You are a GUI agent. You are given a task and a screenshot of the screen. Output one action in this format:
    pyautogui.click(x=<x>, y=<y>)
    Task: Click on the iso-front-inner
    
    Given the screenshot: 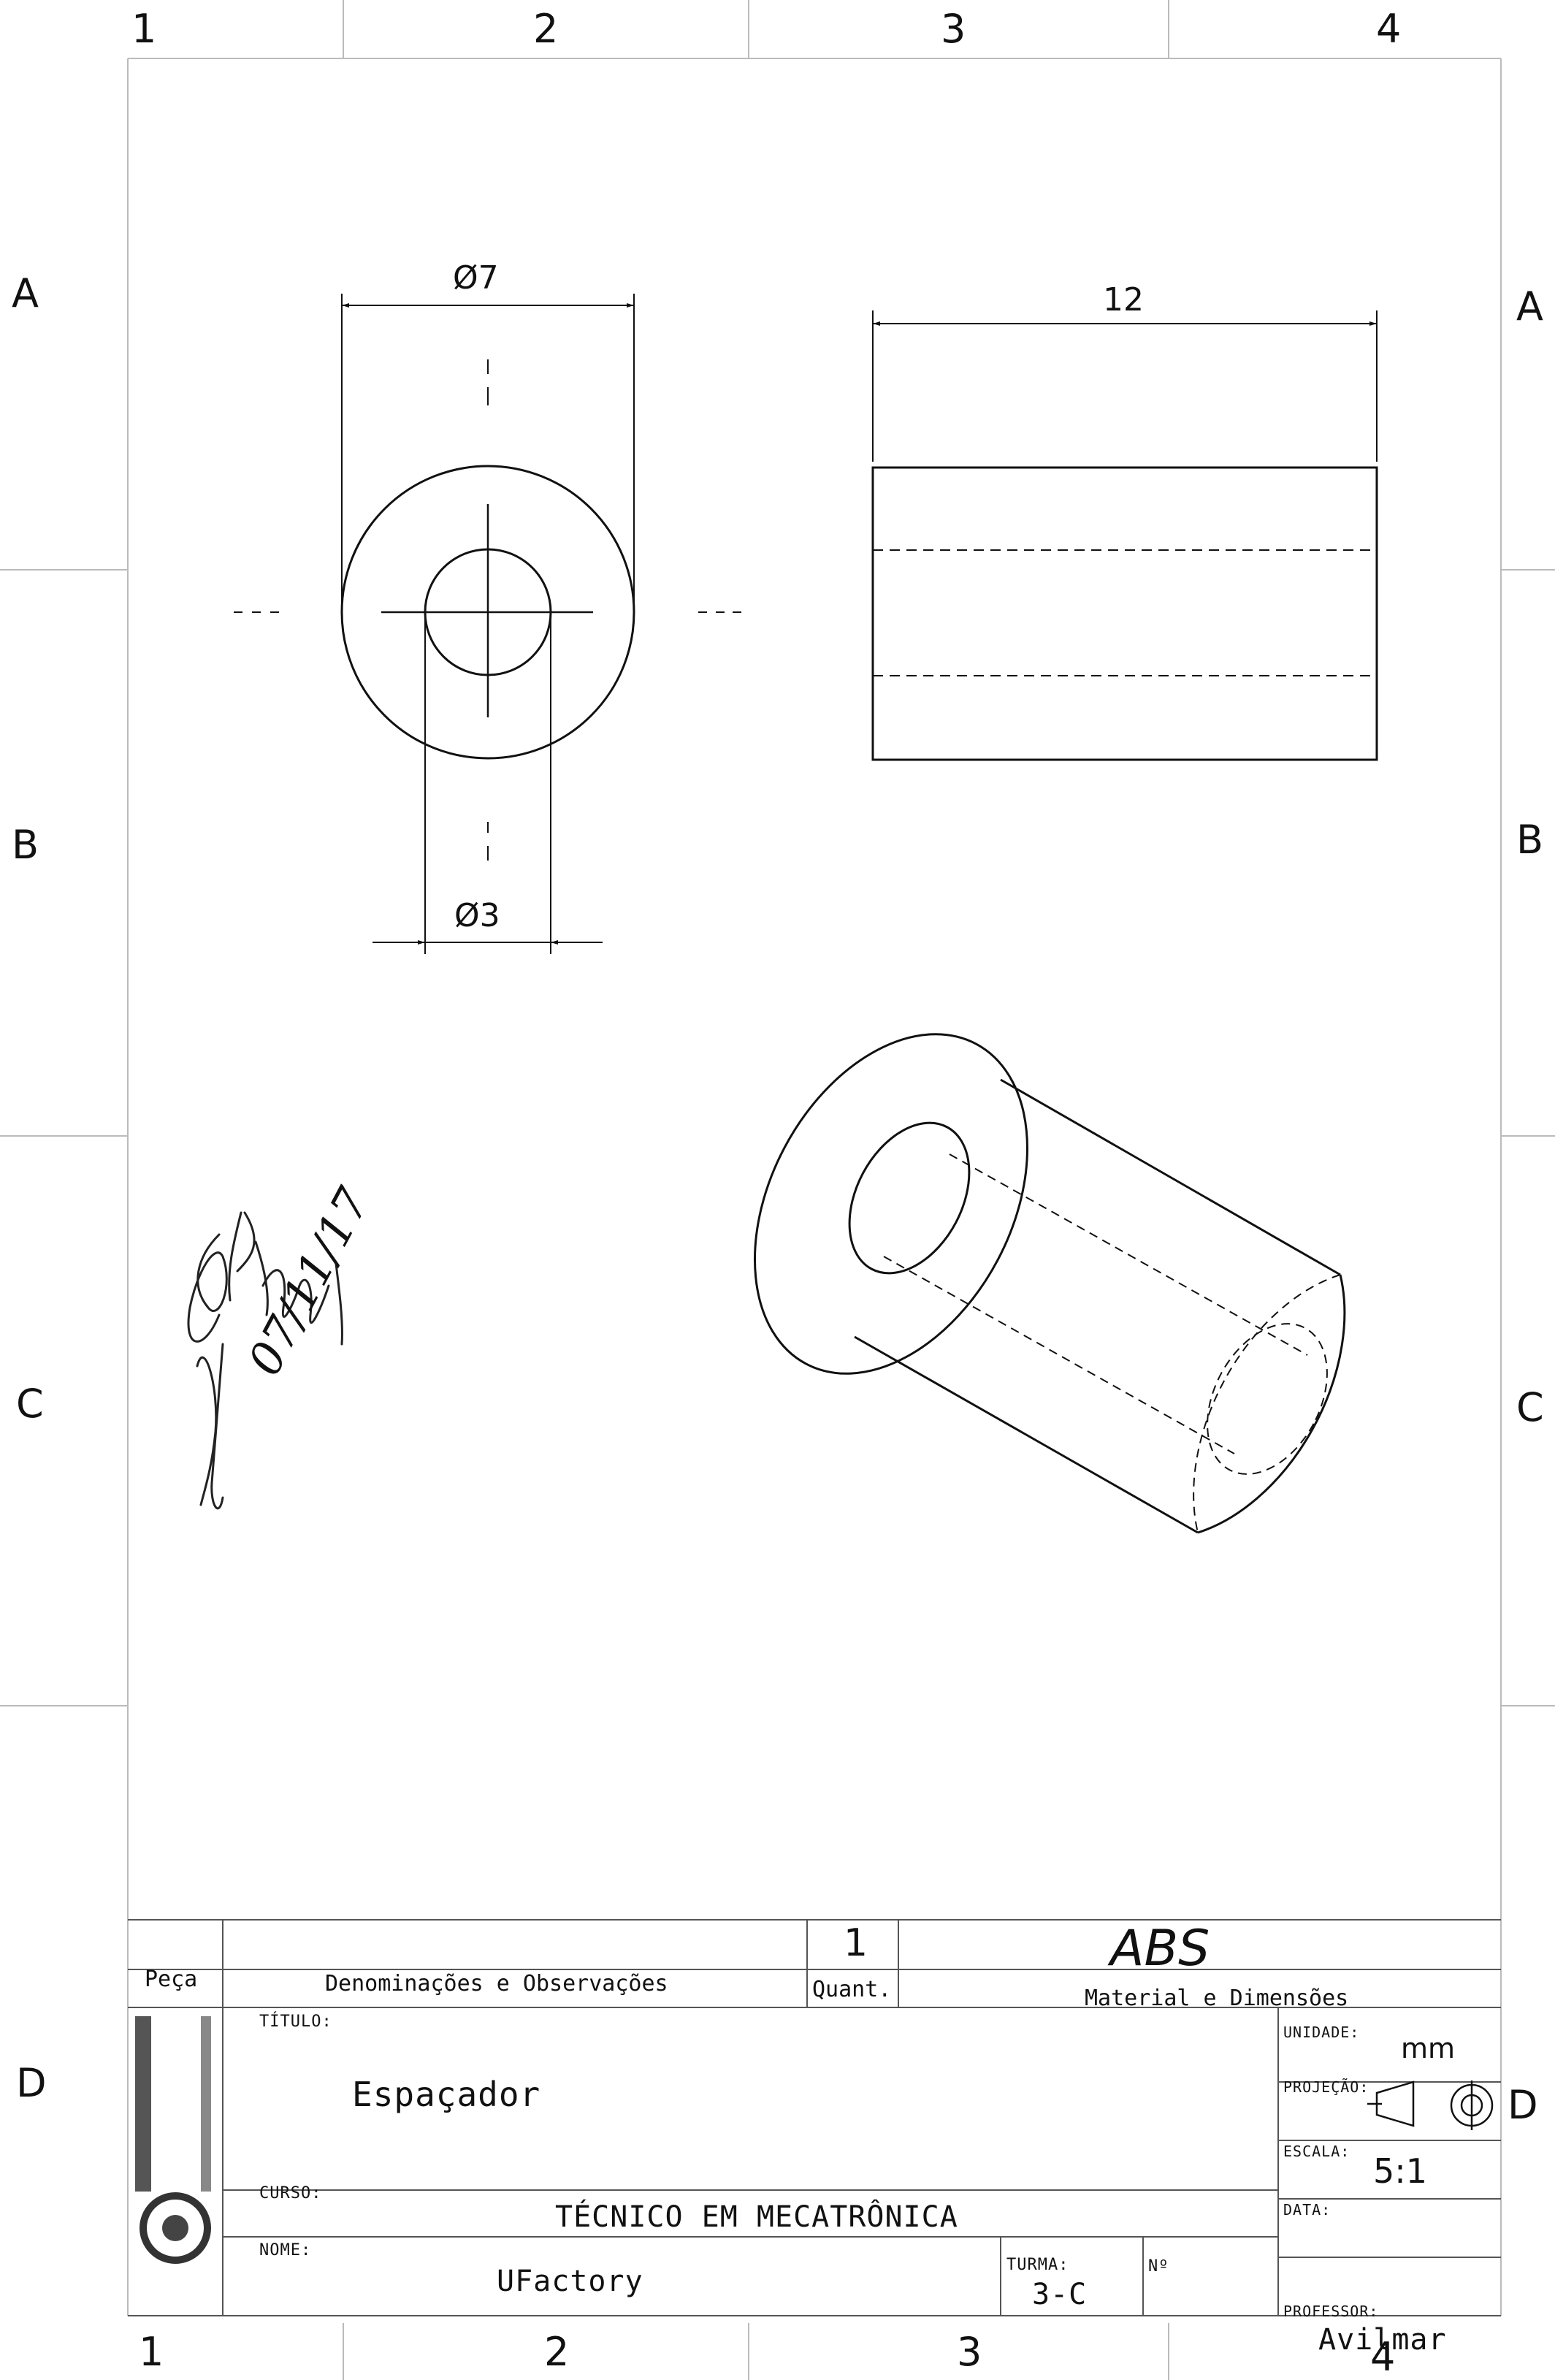 What is the action you would take?
    pyautogui.click(x=909, y=1198)
    